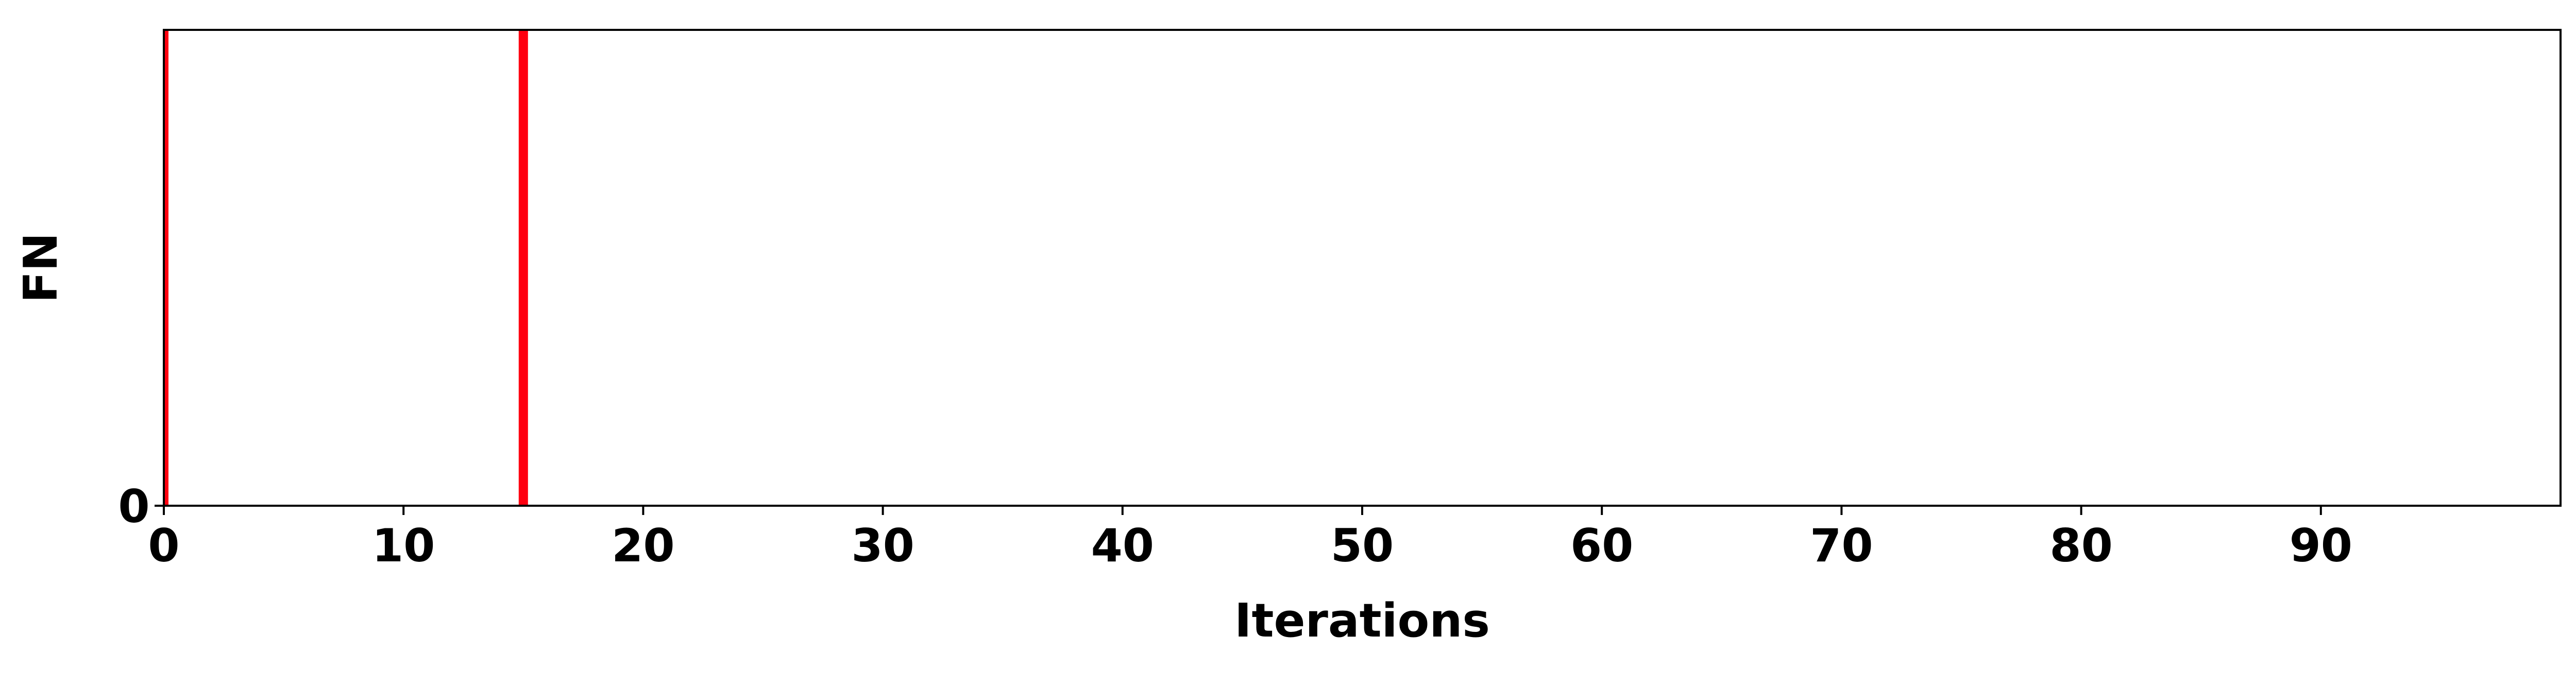  I want to click on x-axis-label: Iterations, so click(1362, 621).